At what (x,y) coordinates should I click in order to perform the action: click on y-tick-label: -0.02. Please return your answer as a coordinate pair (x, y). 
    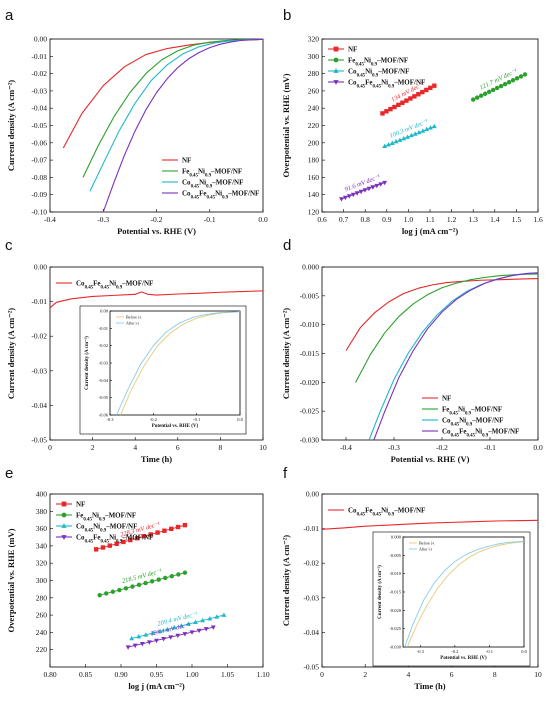
    Looking at the image, I should click on (39, 336).